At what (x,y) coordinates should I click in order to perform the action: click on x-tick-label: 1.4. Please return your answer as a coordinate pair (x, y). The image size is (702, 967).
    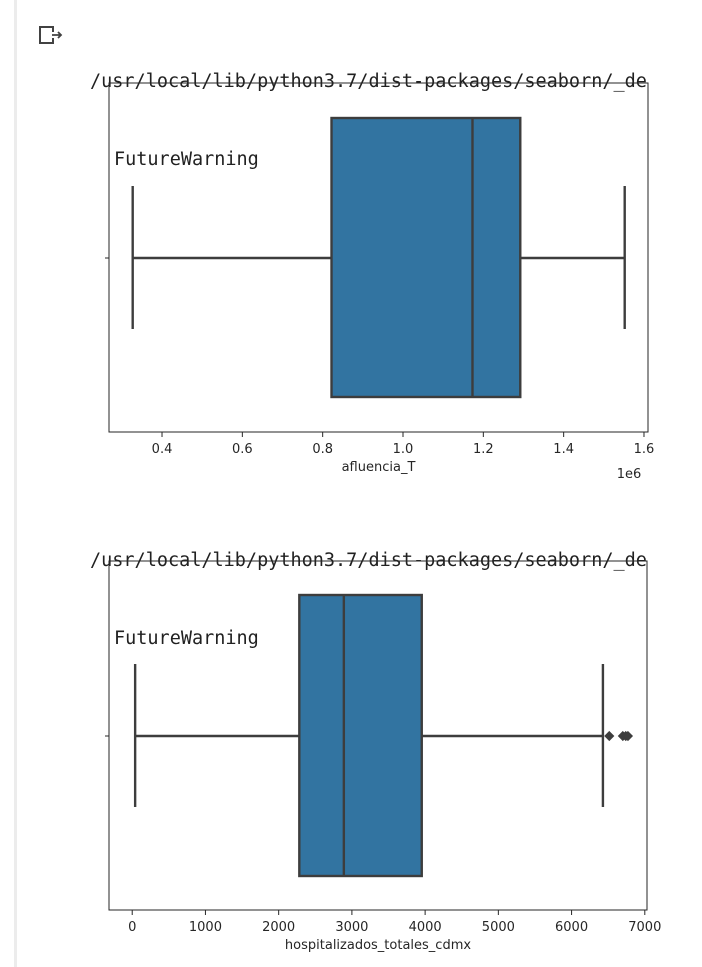
    Looking at the image, I should click on (563, 449).